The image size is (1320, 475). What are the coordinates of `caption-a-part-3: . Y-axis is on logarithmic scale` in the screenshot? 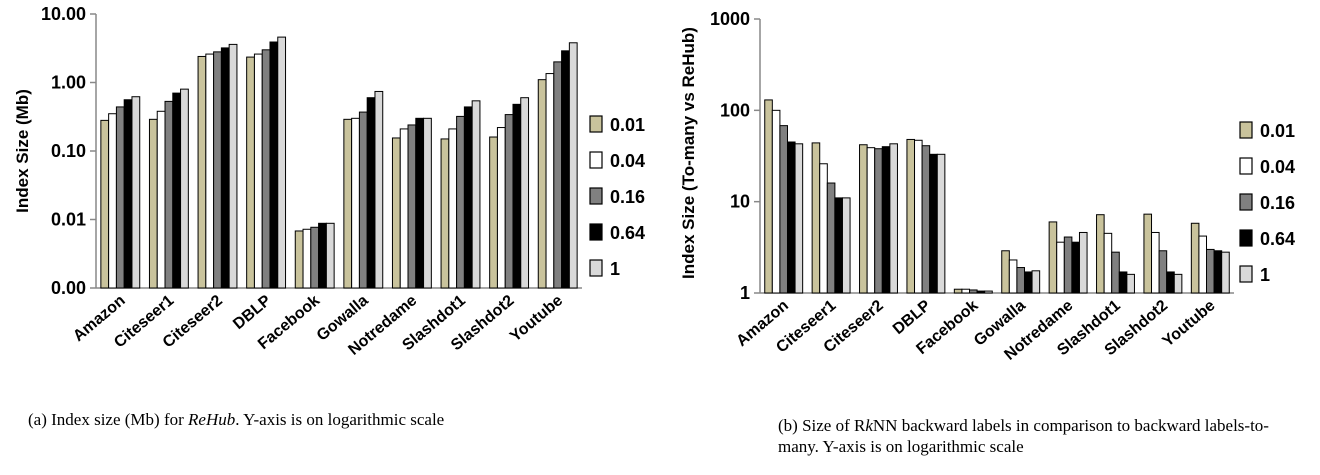 It's located at (339, 419).